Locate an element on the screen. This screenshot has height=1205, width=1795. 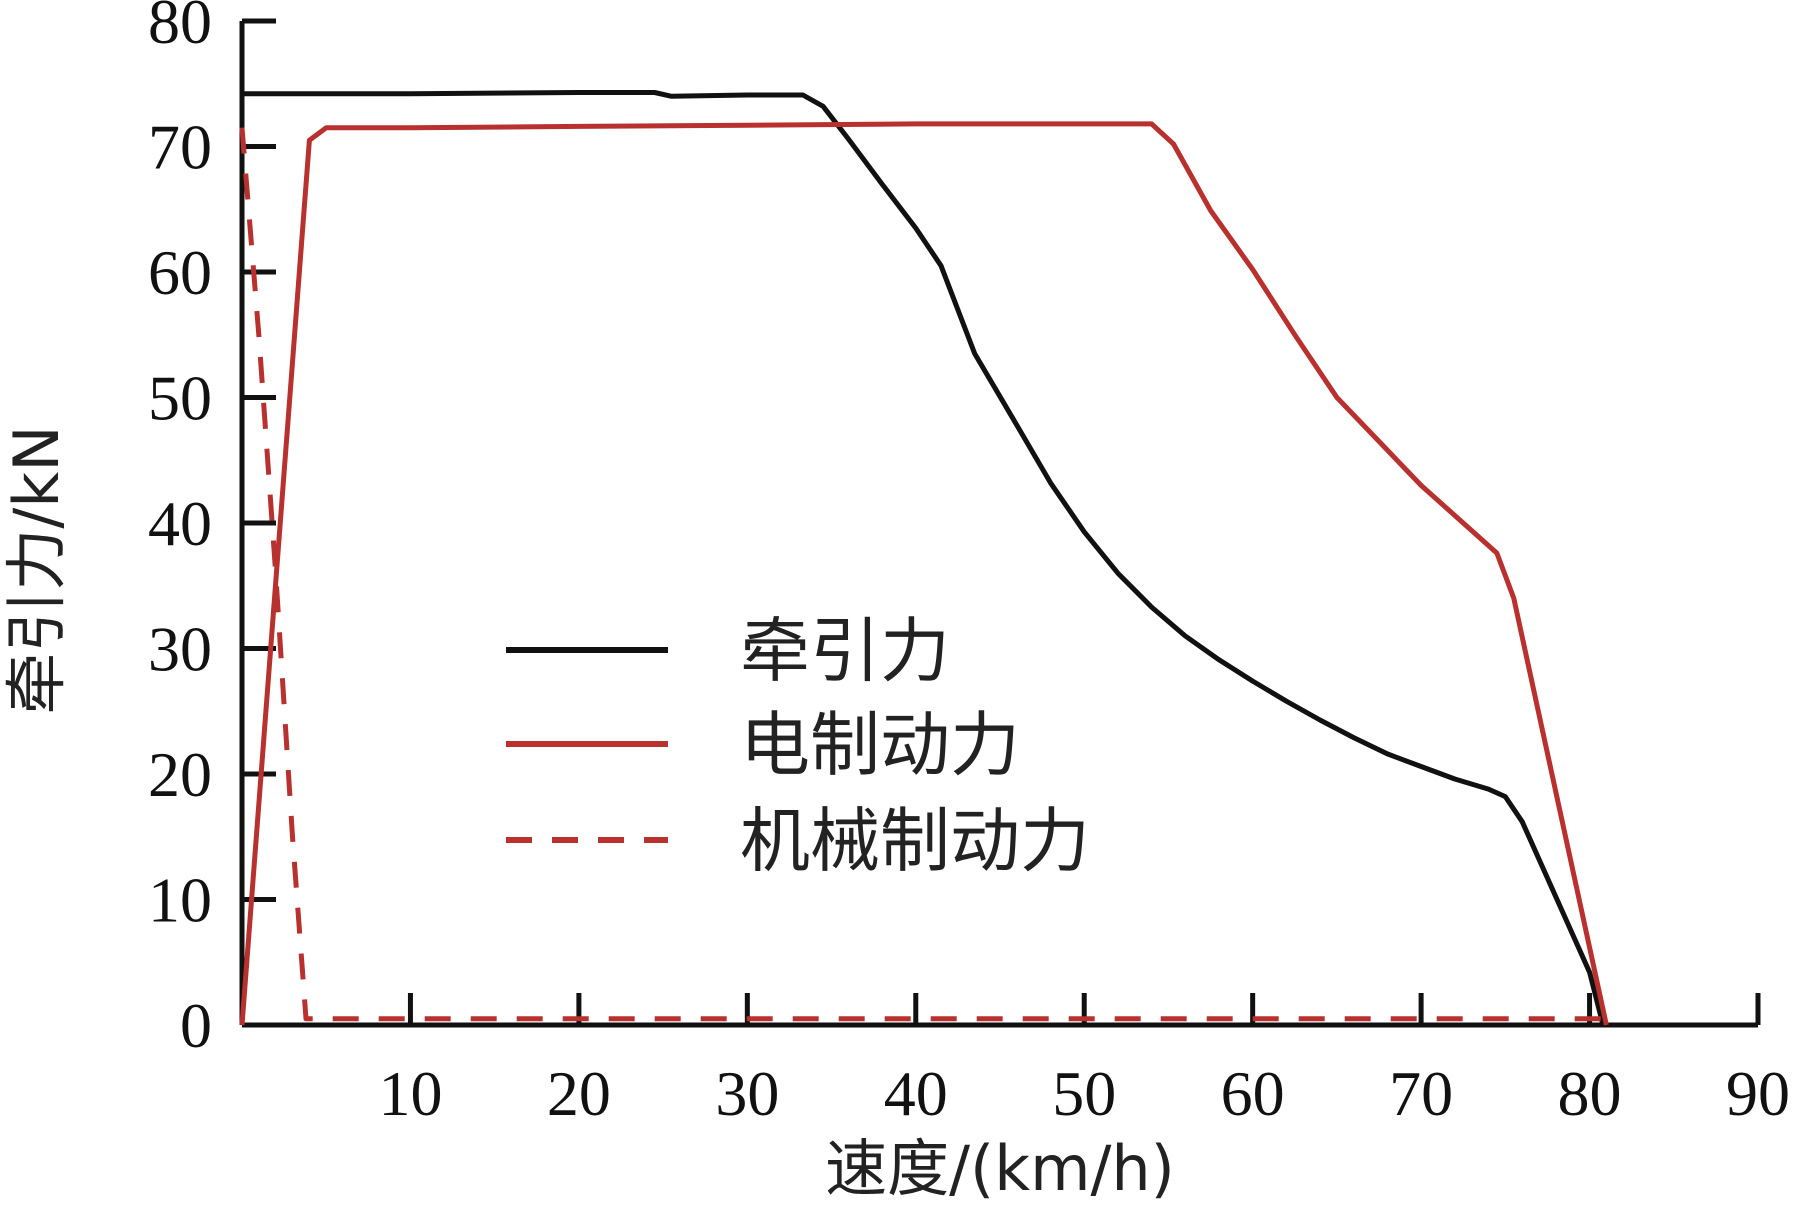
y-tick-label-1: 10 is located at coordinates (180, 900).